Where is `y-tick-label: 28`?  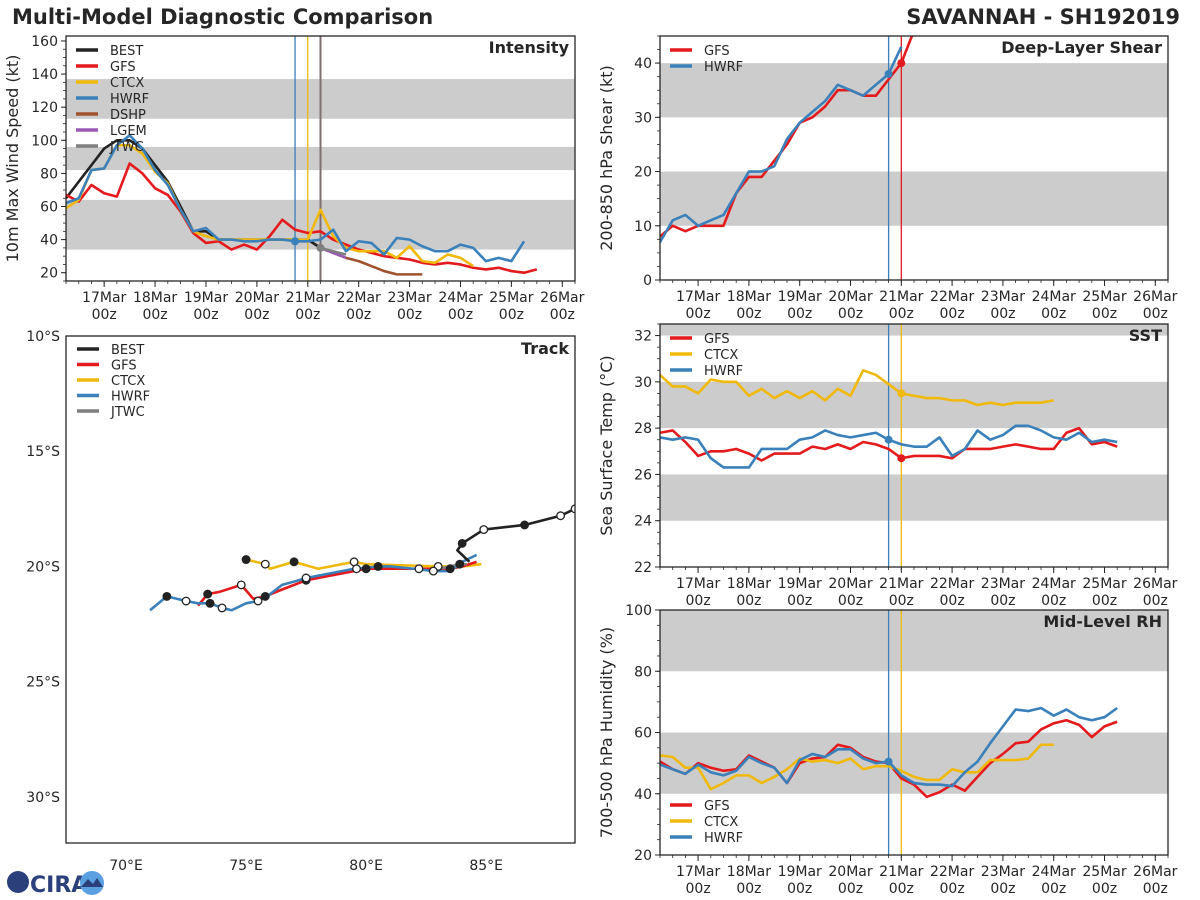 y-tick-label: 28 is located at coordinates (643, 429).